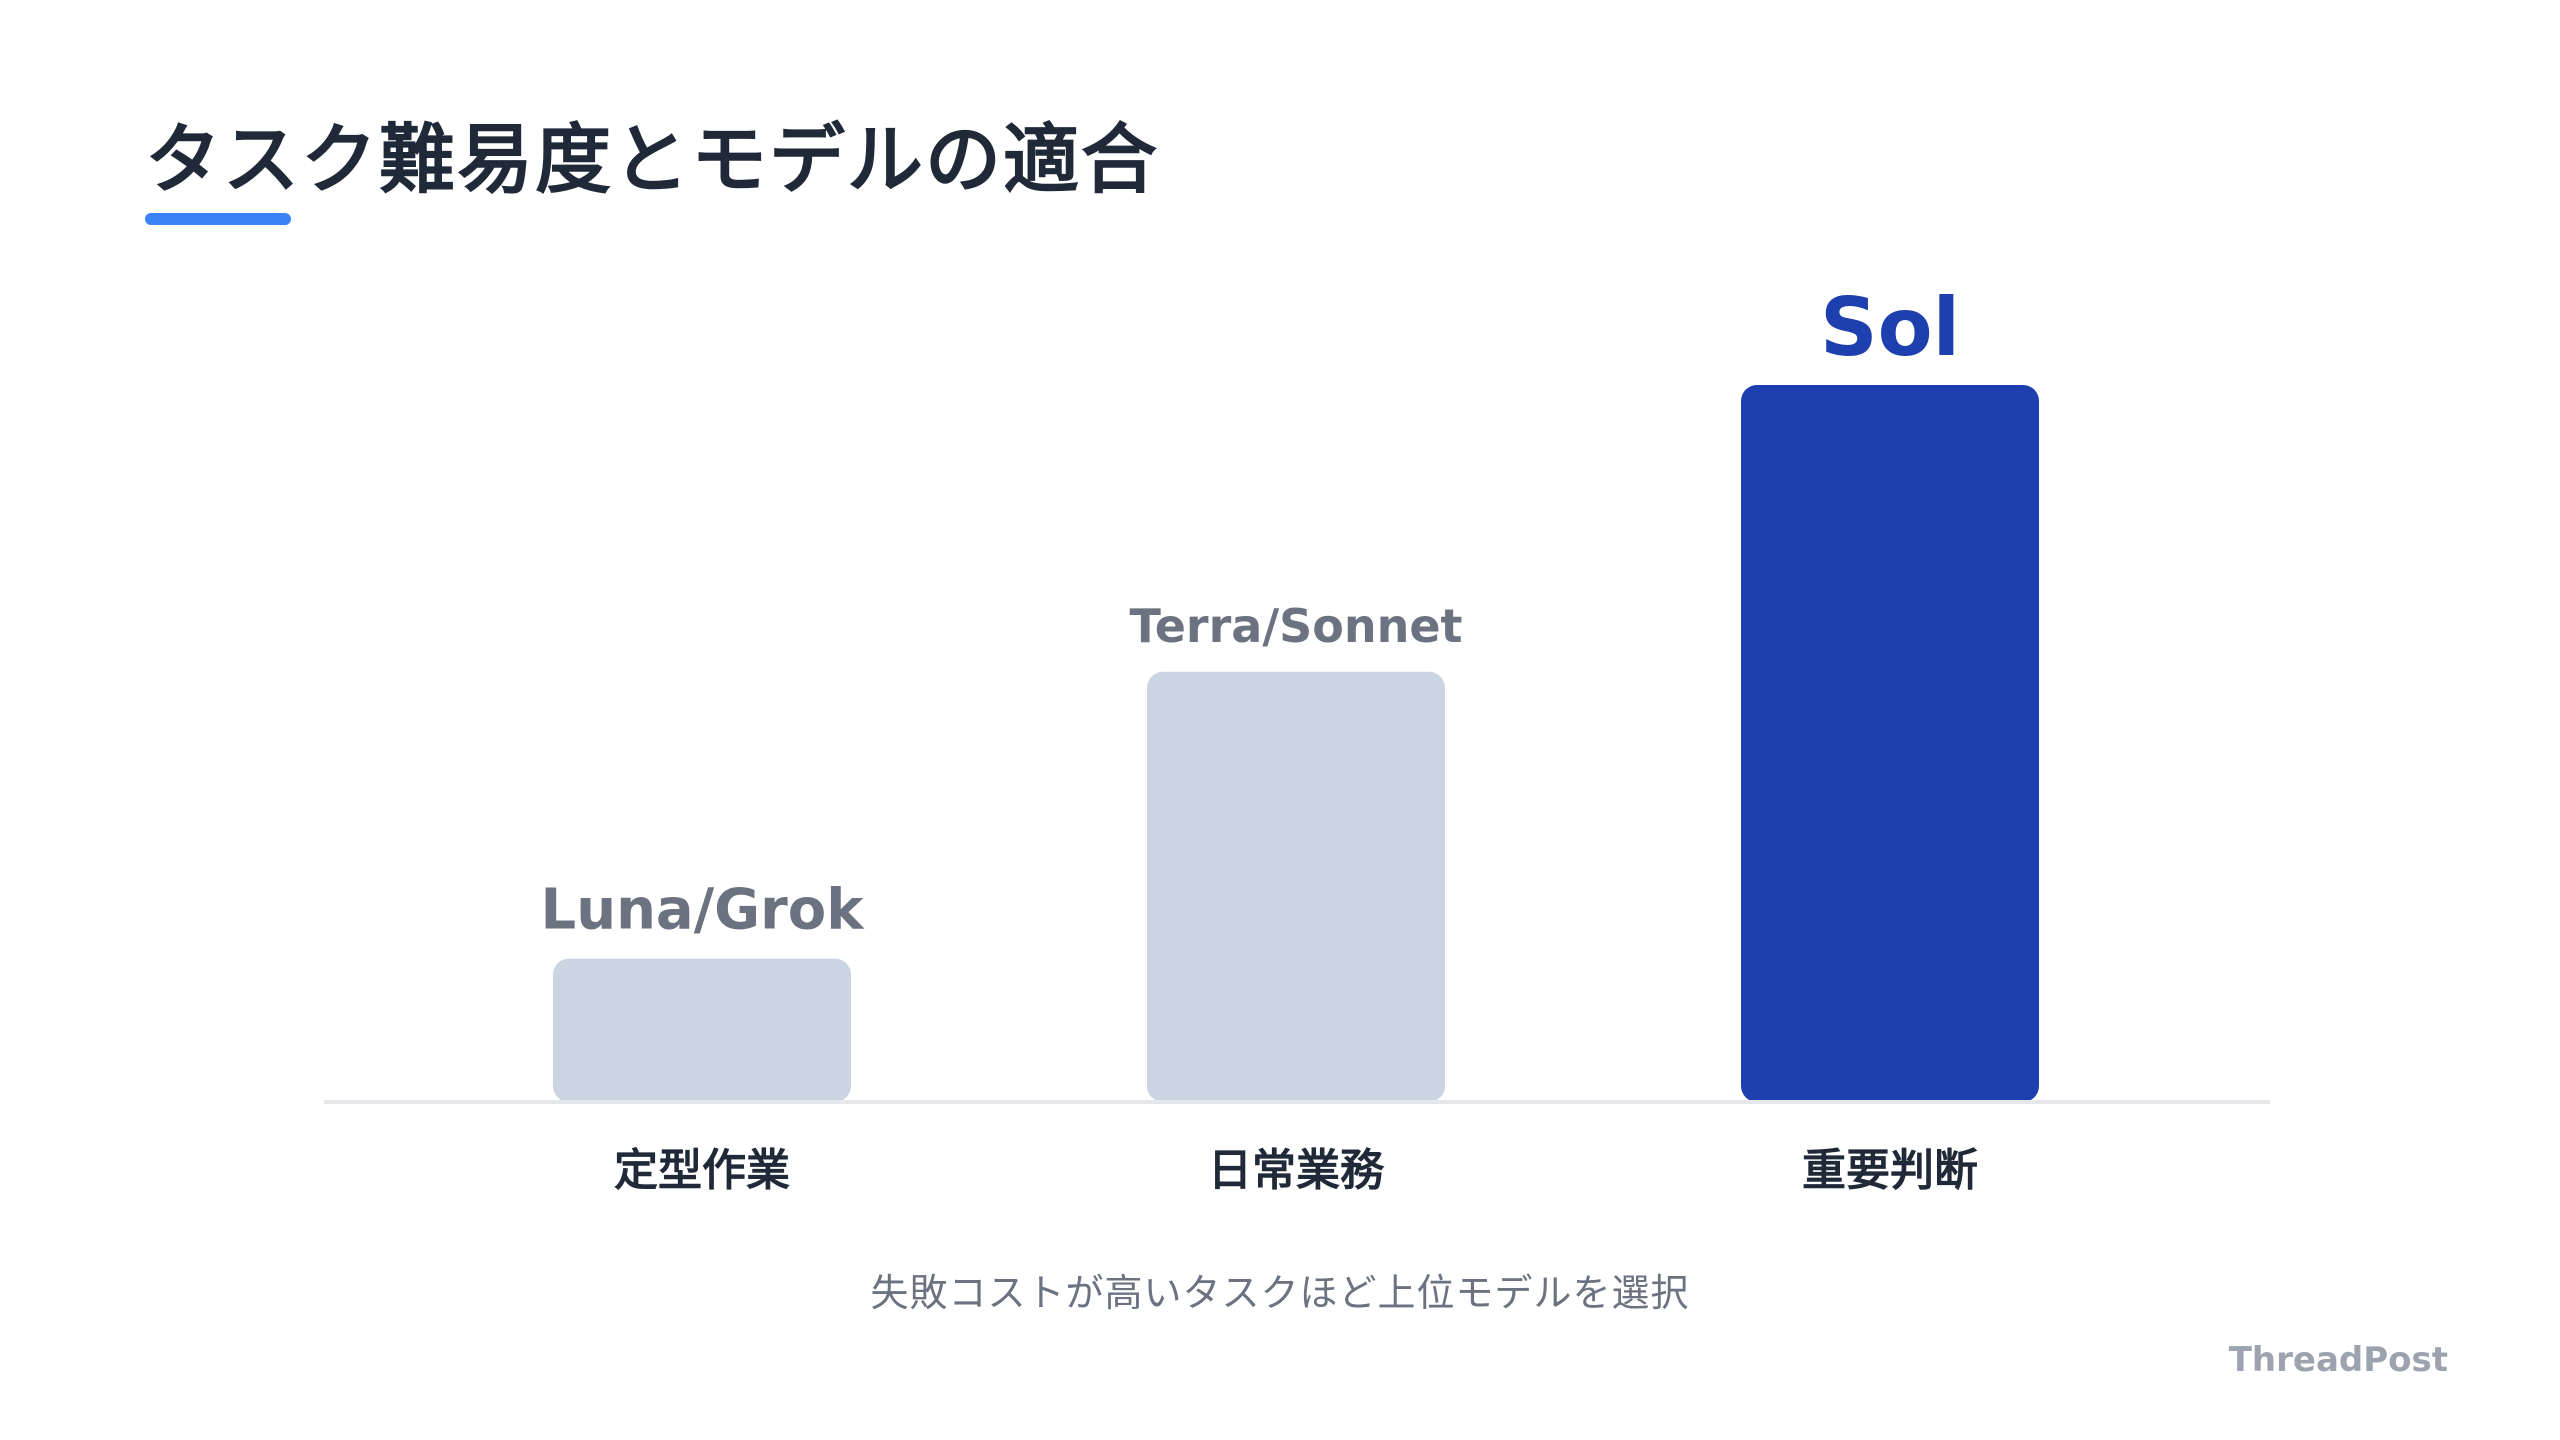 Image resolution: width=2560 pixels, height=1440 pixels. I want to click on page-title: タスク難易度とモデルの適合, so click(652, 159).